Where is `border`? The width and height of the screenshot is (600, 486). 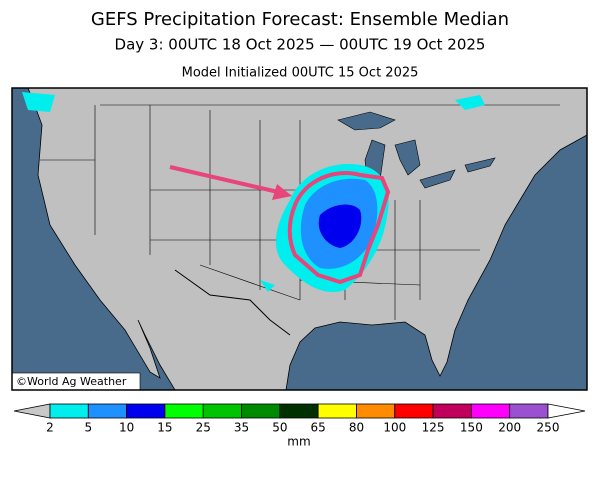
border is located at coordinates (232, 302).